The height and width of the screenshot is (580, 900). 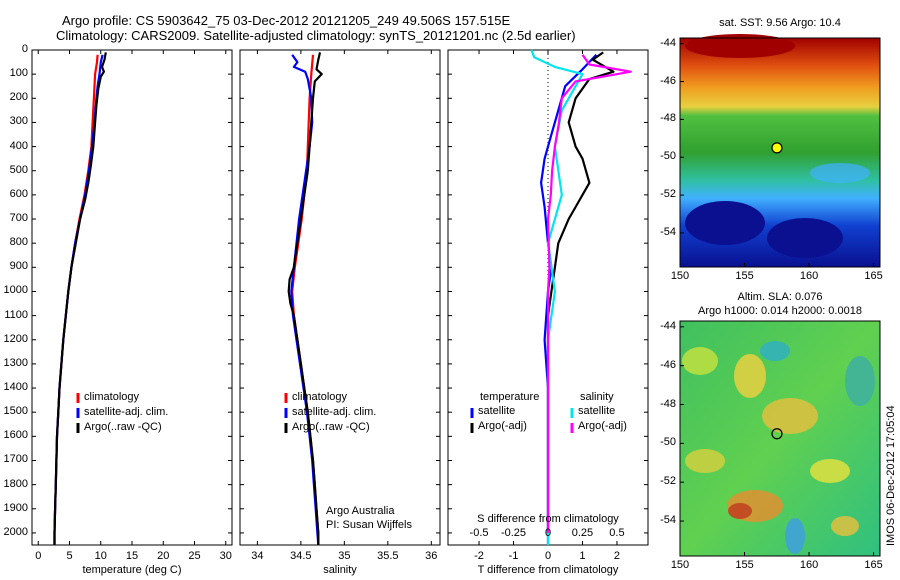 I want to click on legend-title-salinity: salinity, so click(x=597, y=397).